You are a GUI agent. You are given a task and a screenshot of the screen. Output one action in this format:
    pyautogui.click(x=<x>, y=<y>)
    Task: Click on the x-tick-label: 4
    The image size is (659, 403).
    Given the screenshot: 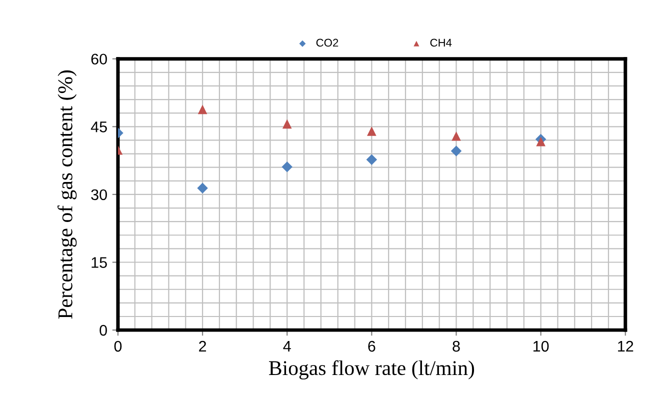 What is the action you would take?
    pyautogui.click(x=287, y=346)
    